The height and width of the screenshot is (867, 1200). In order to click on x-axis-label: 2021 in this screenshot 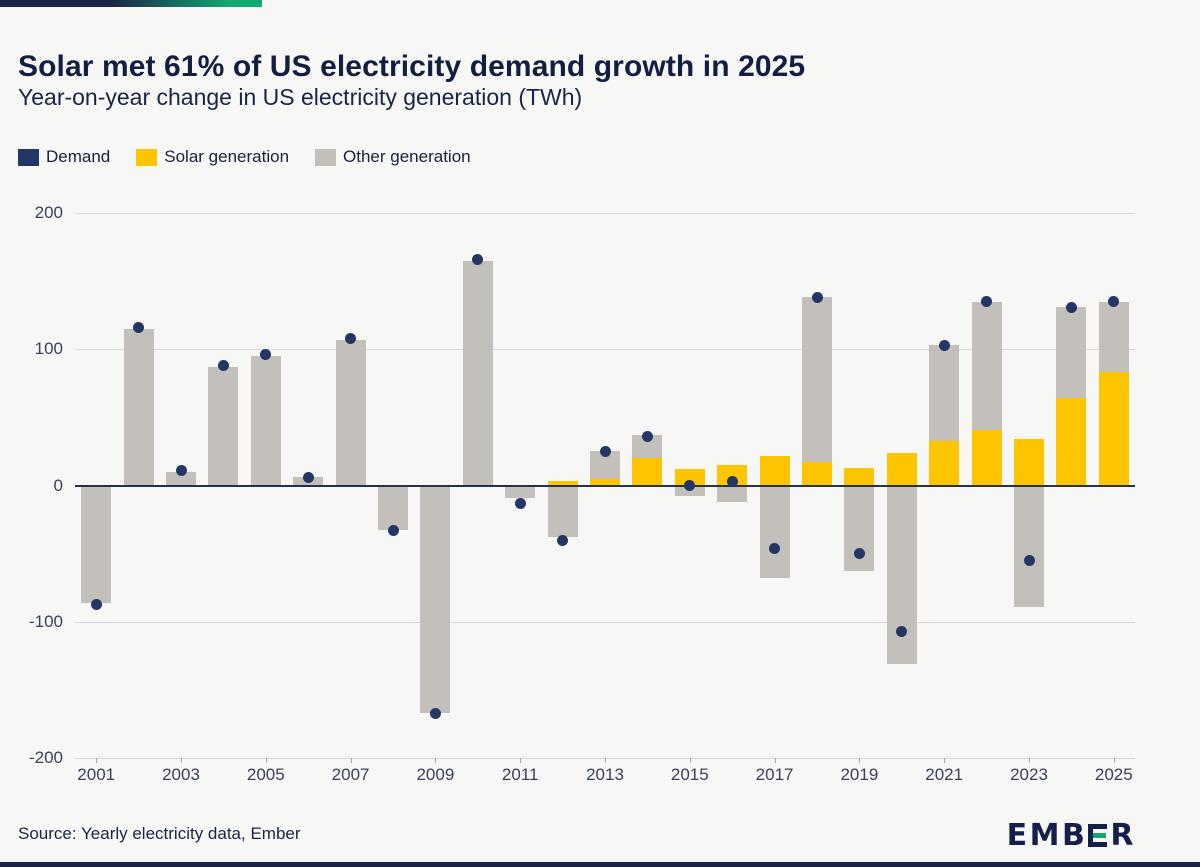, I will do `click(944, 774)`.